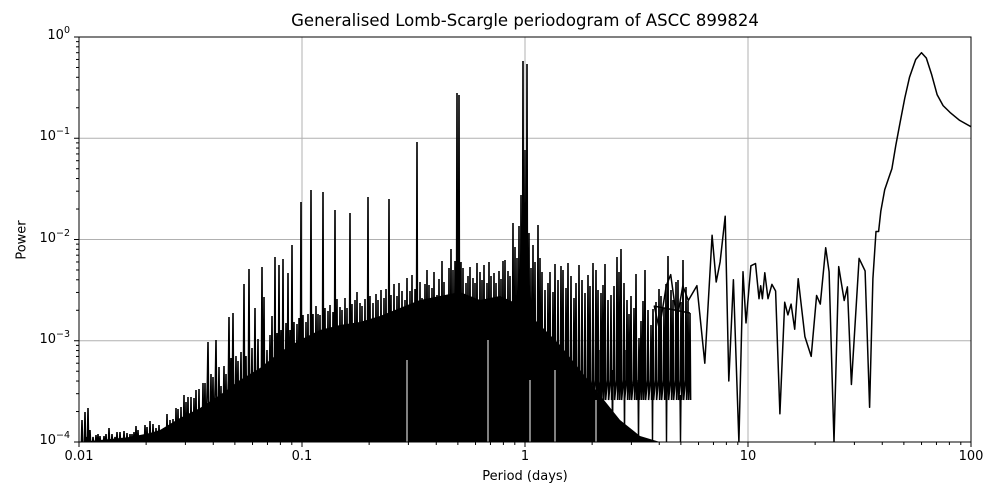 This screenshot has height=500, width=1000. What do you see at coordinates (525, 476) in the screenshot?
I see `x-axis-label: Period (days)` at bounding box center [525, 476].